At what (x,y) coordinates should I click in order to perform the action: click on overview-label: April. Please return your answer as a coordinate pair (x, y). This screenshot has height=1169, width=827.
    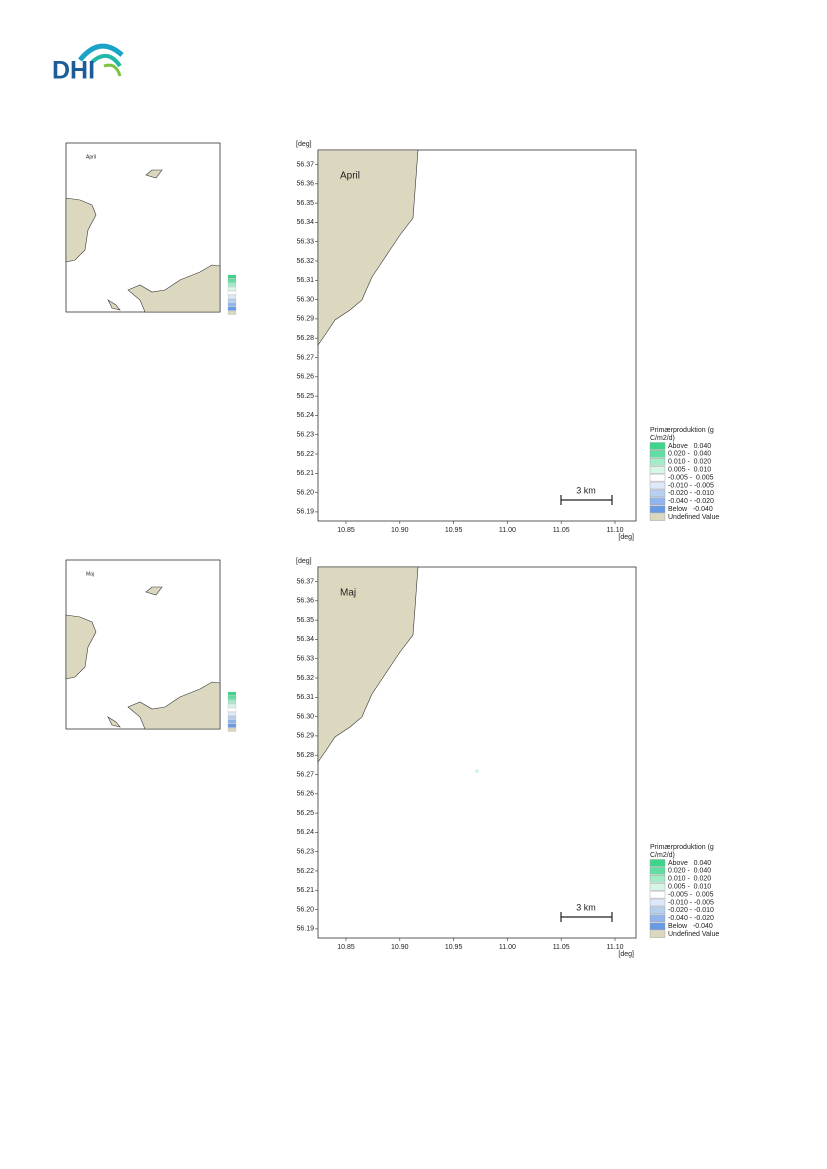
    Looking at the image, I should click on (91, 157).